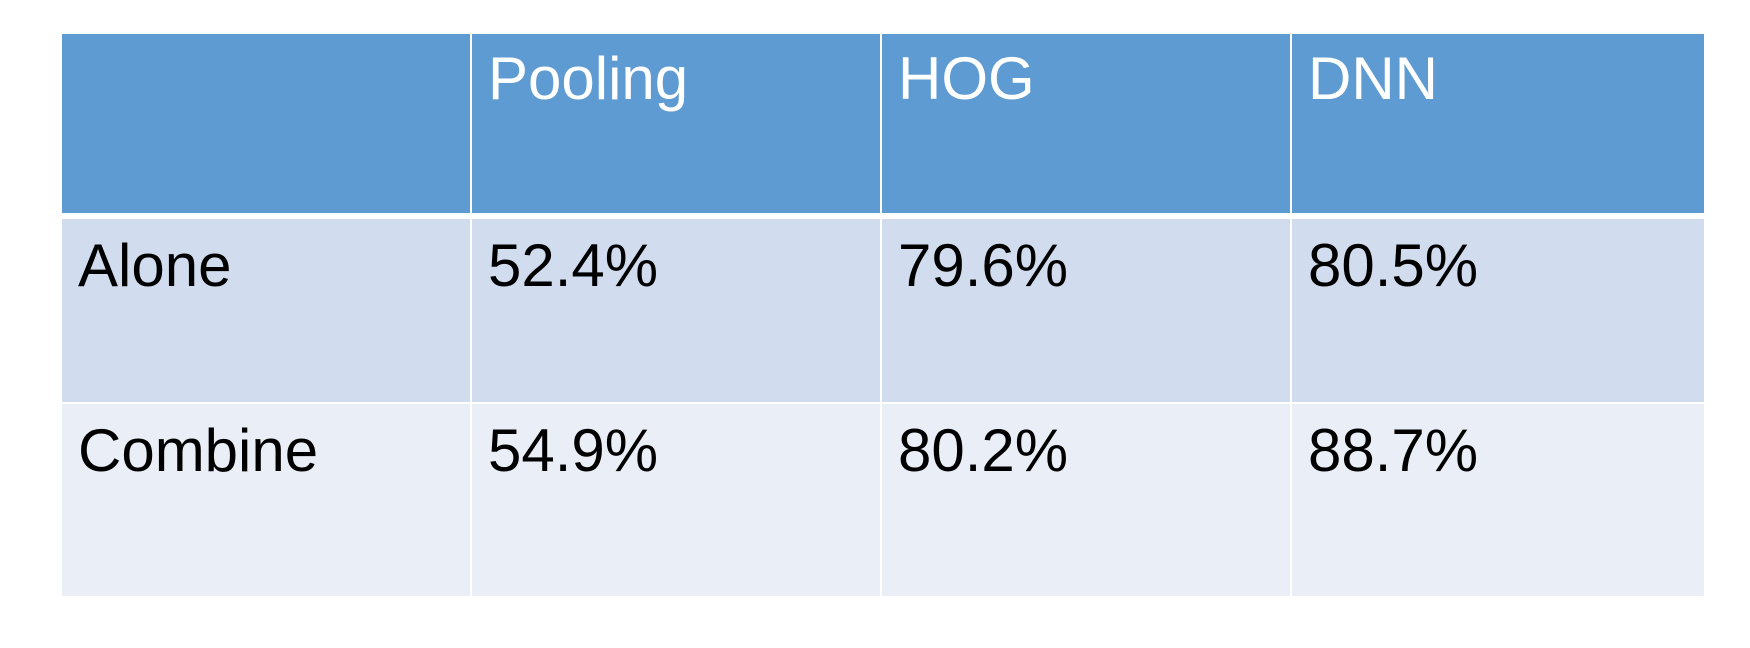  I want to click on header-cell-dnn: DNN, so click(1498, 126).